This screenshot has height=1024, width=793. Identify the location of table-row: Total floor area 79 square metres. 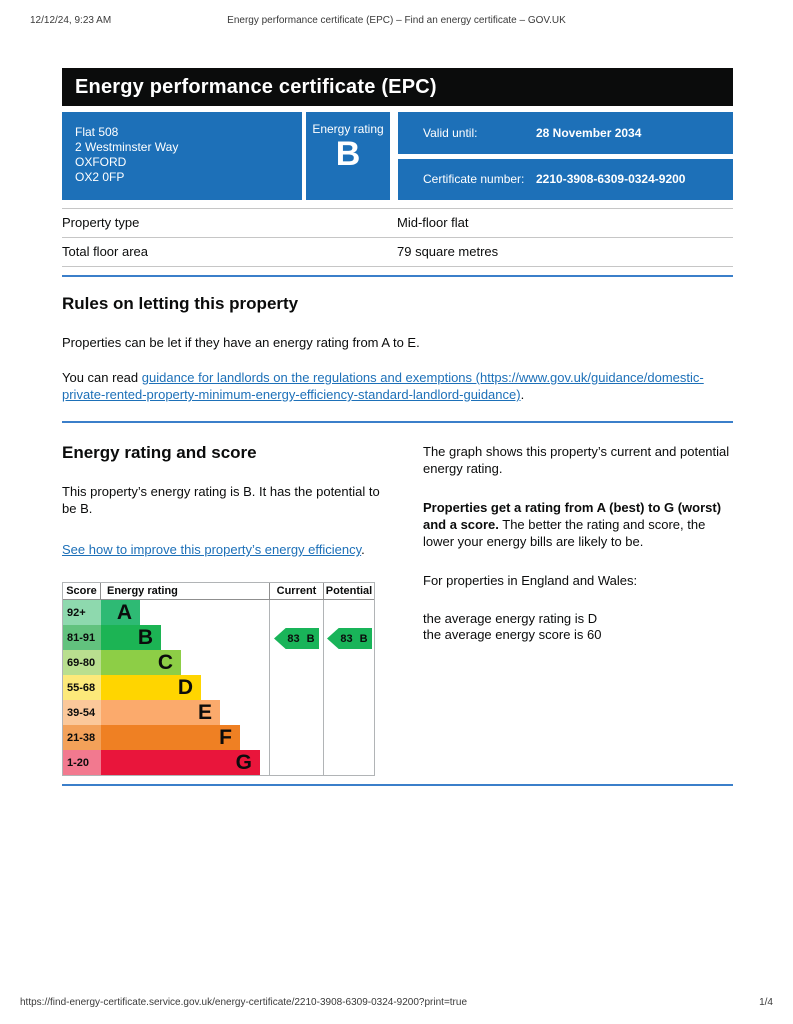
(397, 252).